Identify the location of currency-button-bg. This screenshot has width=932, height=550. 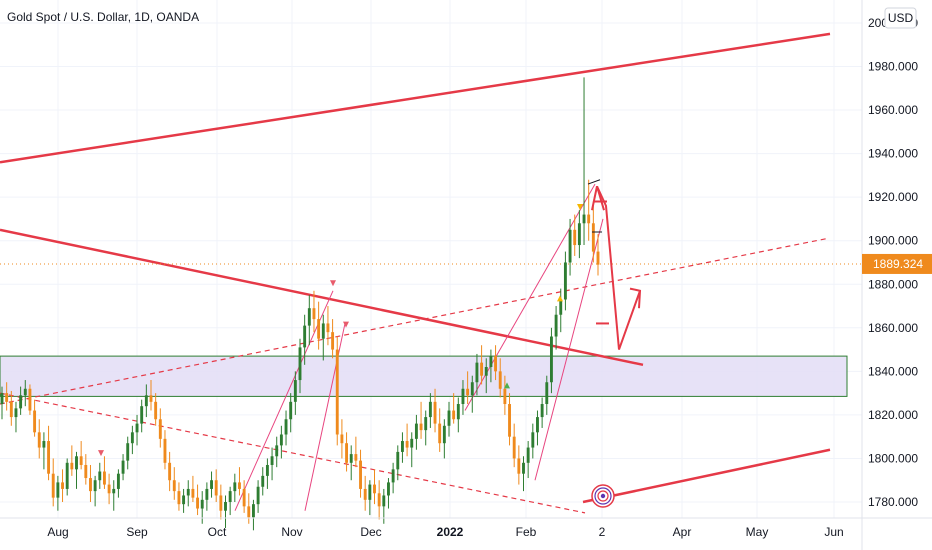
(900, 18).